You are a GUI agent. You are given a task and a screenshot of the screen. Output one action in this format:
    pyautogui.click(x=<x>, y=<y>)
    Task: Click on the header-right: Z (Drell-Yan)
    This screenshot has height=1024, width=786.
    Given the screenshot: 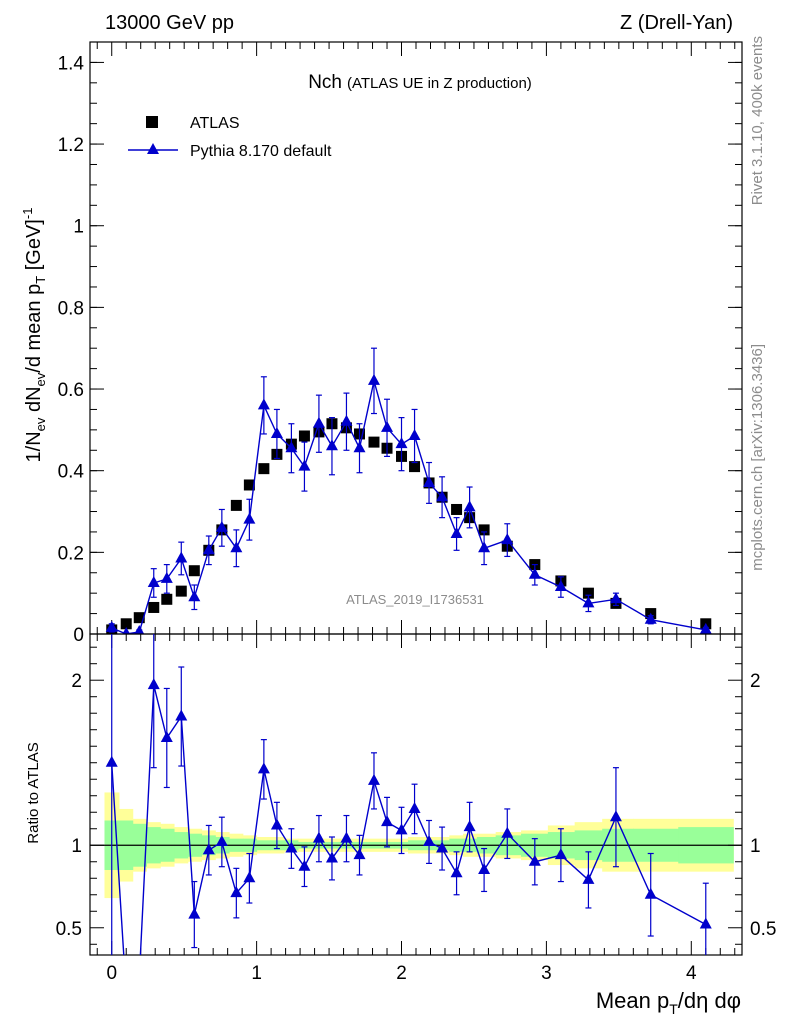 What is the action you would take?
    pyautogui.click(x=676, y=23)
    